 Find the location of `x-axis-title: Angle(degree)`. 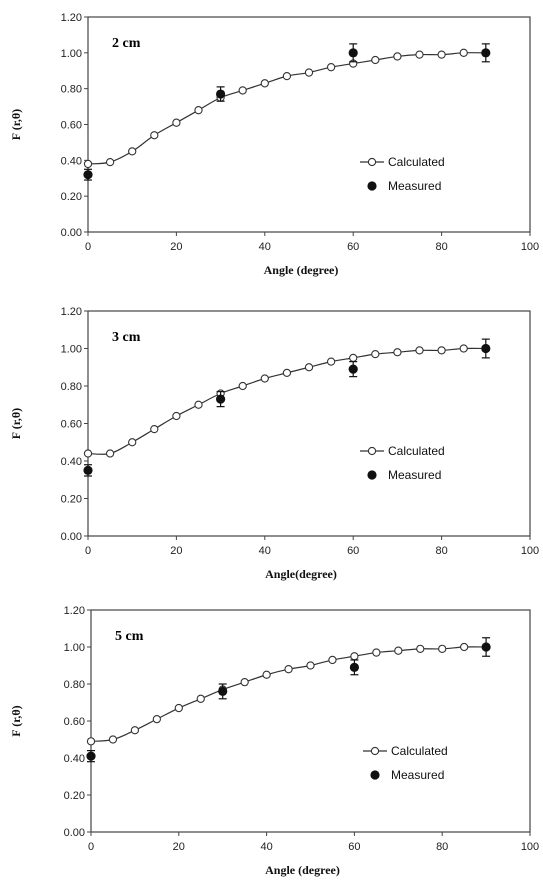

x-axis-title: Angle(degree) is located at coordinates (301, 574).